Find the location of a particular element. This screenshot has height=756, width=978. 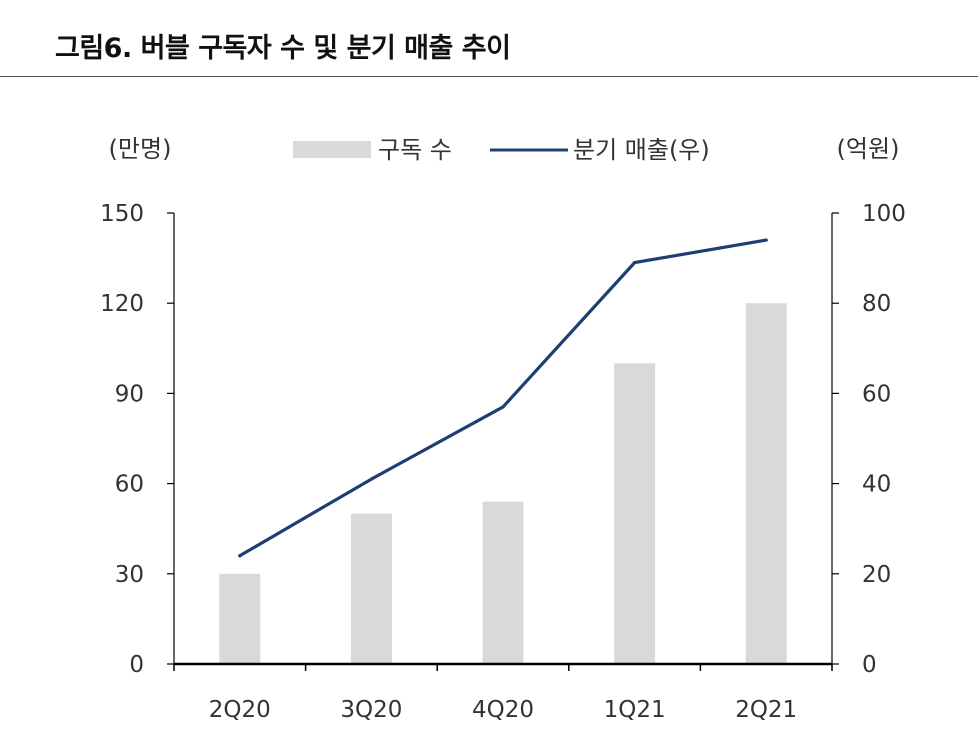

left-axis-tick-label: 60 is located at coordinates (129, 485).